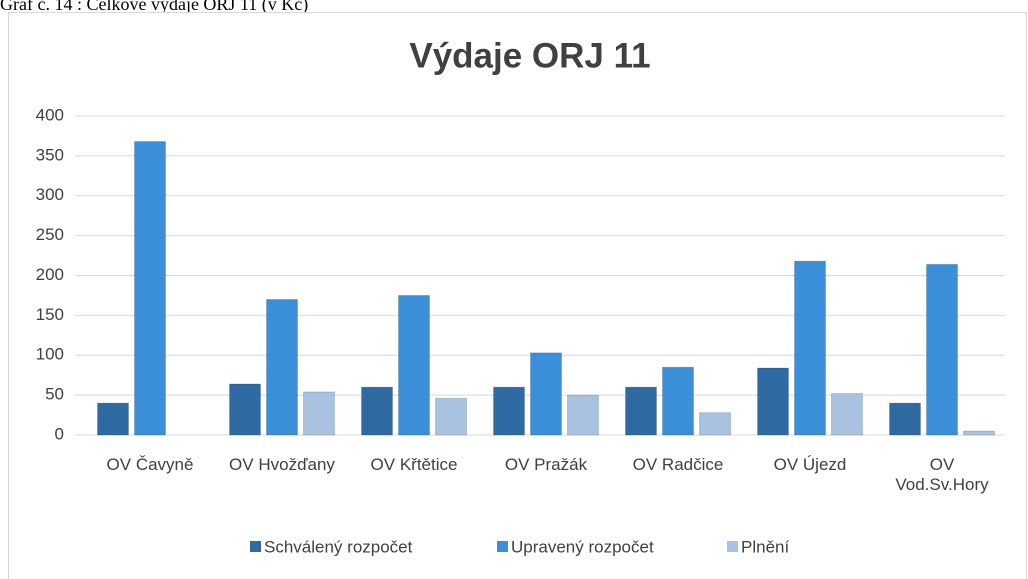 The height and width of the screenshot is (579, 1028). What do you see at coordinates (810, 464) in the screenshot?
I see `x-tick-label: OV Újezd` at bounding box center [810, 464].